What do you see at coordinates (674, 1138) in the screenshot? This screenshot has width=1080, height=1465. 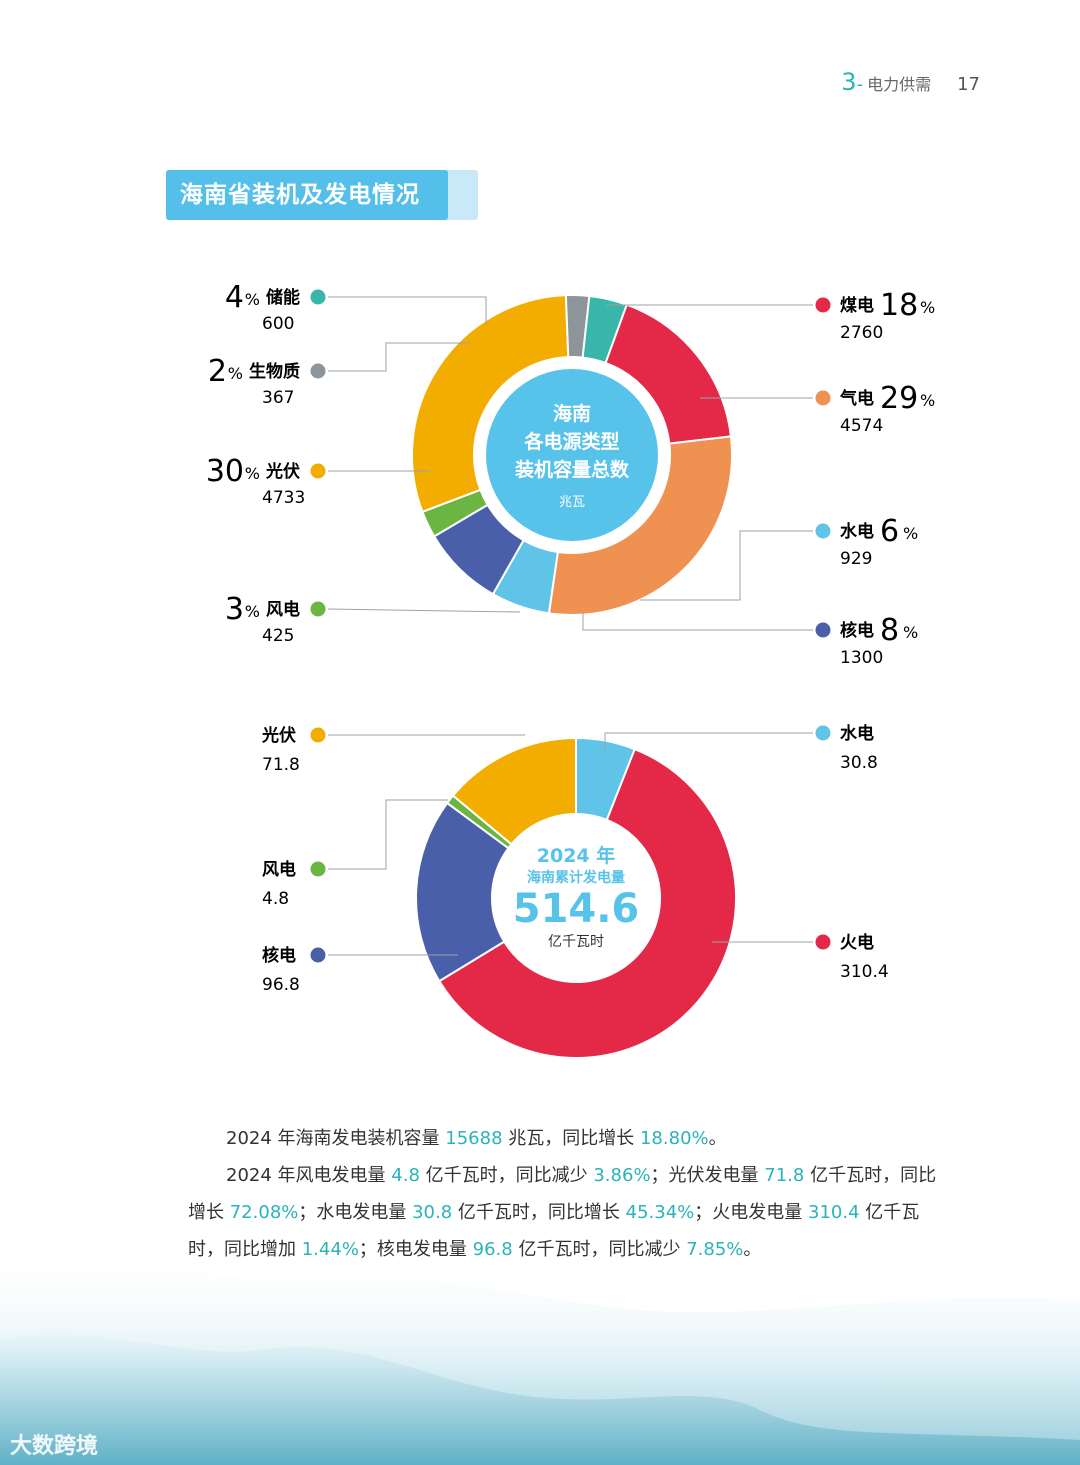 I see `summary-p1-value: 18.80%` at bounding box center [674, 1138].